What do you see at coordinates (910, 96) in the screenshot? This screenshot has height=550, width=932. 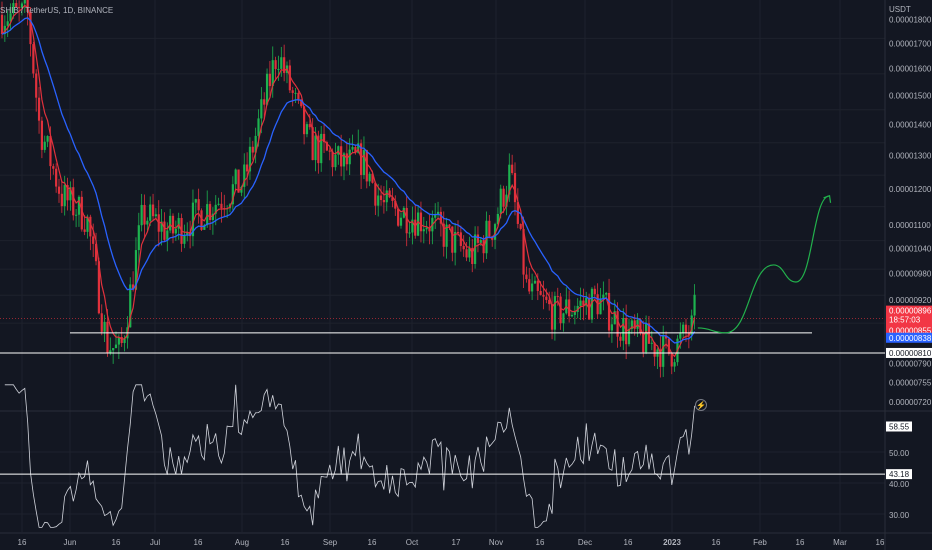 I see `price-tick-label: 0.00001500` at bounding box center [910, 96].